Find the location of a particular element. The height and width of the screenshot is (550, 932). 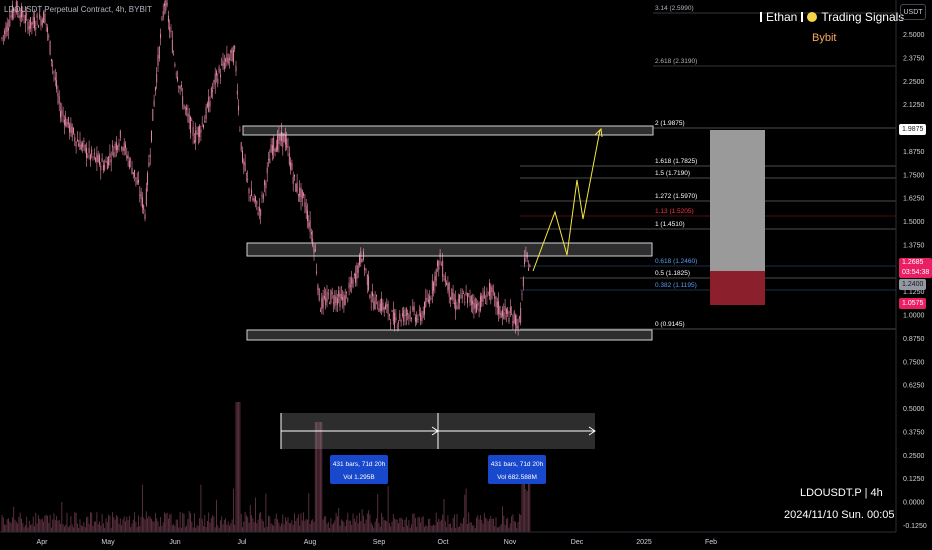

projection-zigzag is located at coordinates (566, 200).